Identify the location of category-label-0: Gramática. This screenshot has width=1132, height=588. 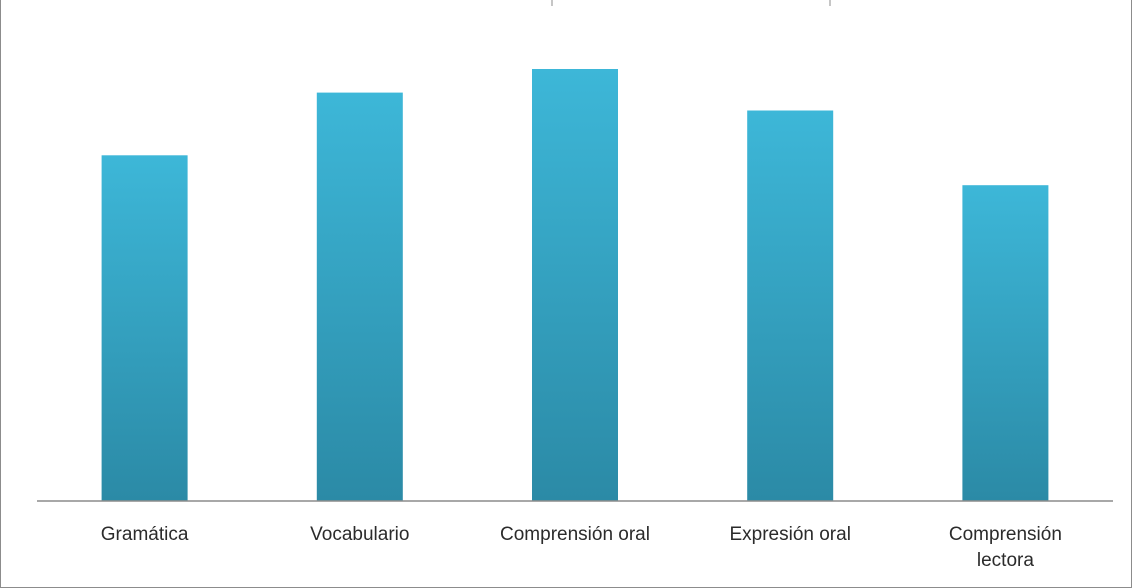
(145, 534).